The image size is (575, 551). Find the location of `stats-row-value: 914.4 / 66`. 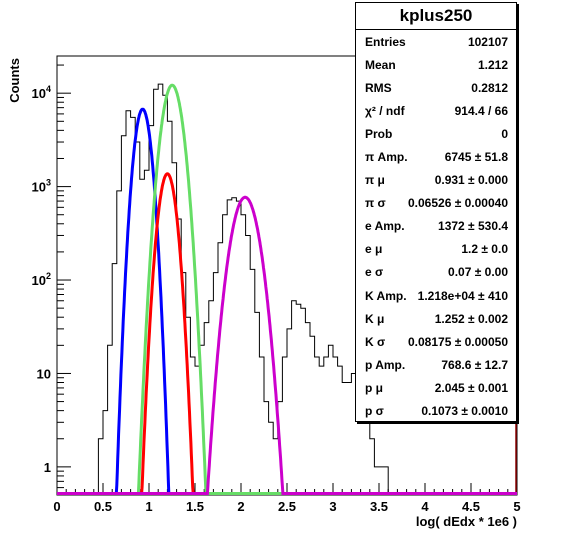

stats-row-value: 914.4 / 66 is located at coordinates (481, 110).